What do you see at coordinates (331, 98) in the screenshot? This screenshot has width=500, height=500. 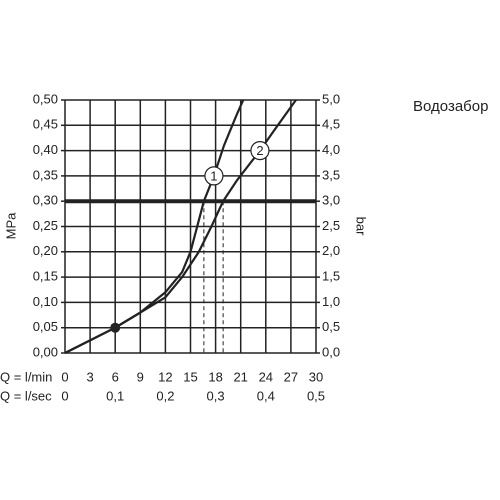 I see `y2-tick-label: 5,0` at bounding box center [331, 98].